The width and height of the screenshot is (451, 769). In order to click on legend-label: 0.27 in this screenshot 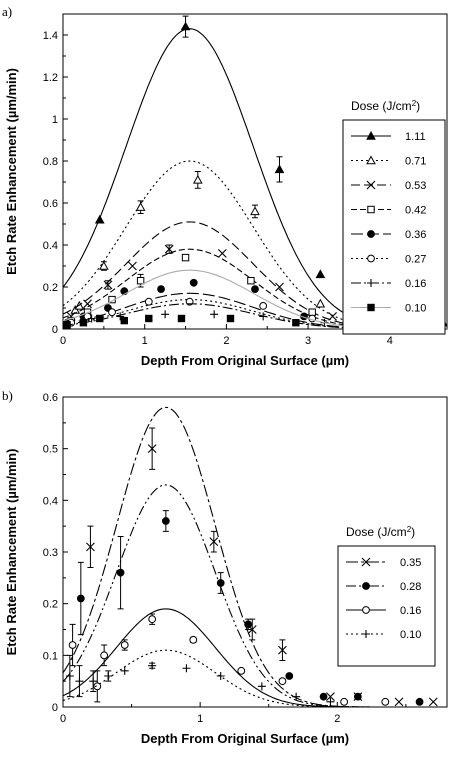, I will do `click(415, 260)`.